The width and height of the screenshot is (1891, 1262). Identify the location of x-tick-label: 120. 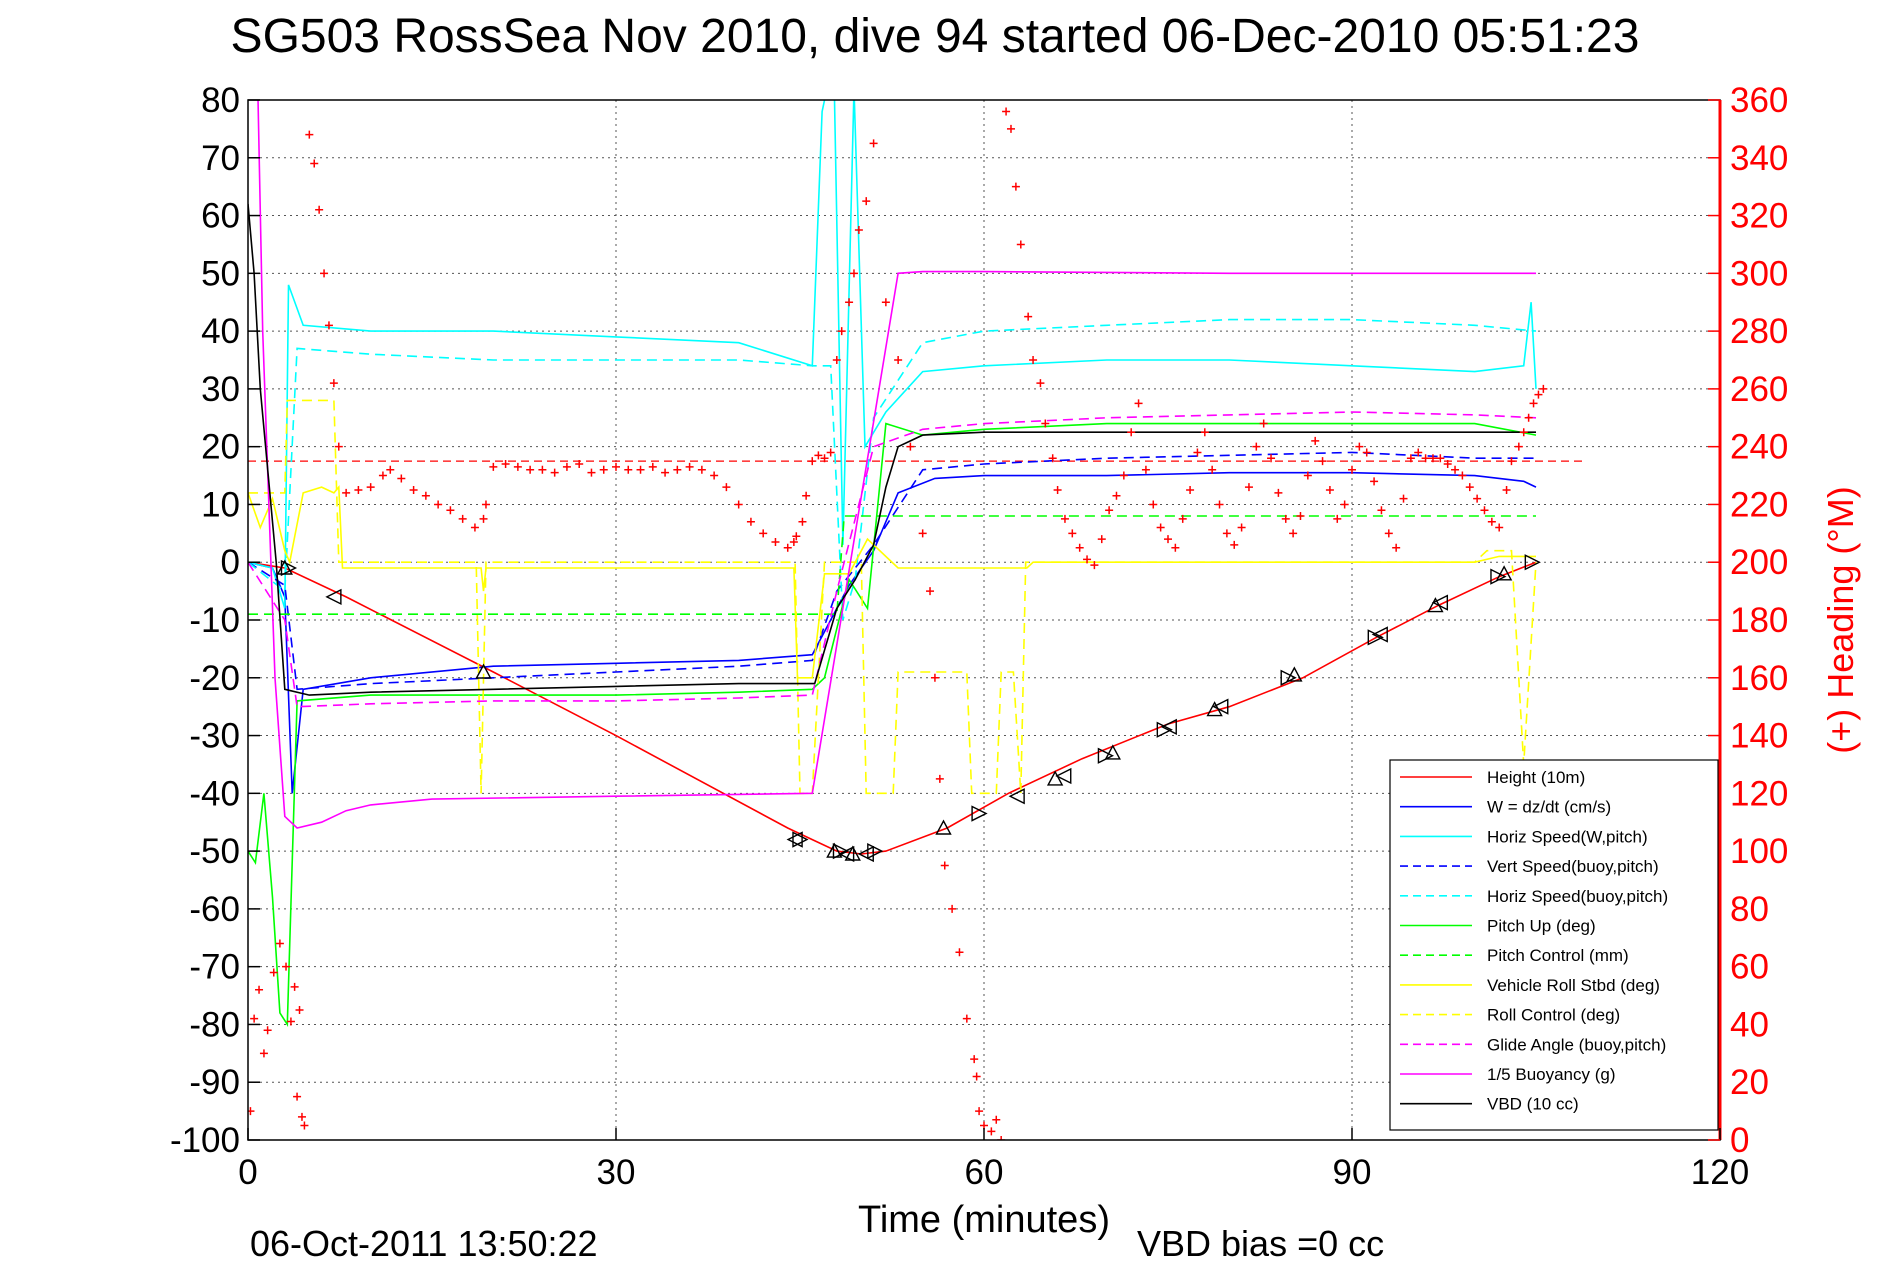
(1720, 1172).